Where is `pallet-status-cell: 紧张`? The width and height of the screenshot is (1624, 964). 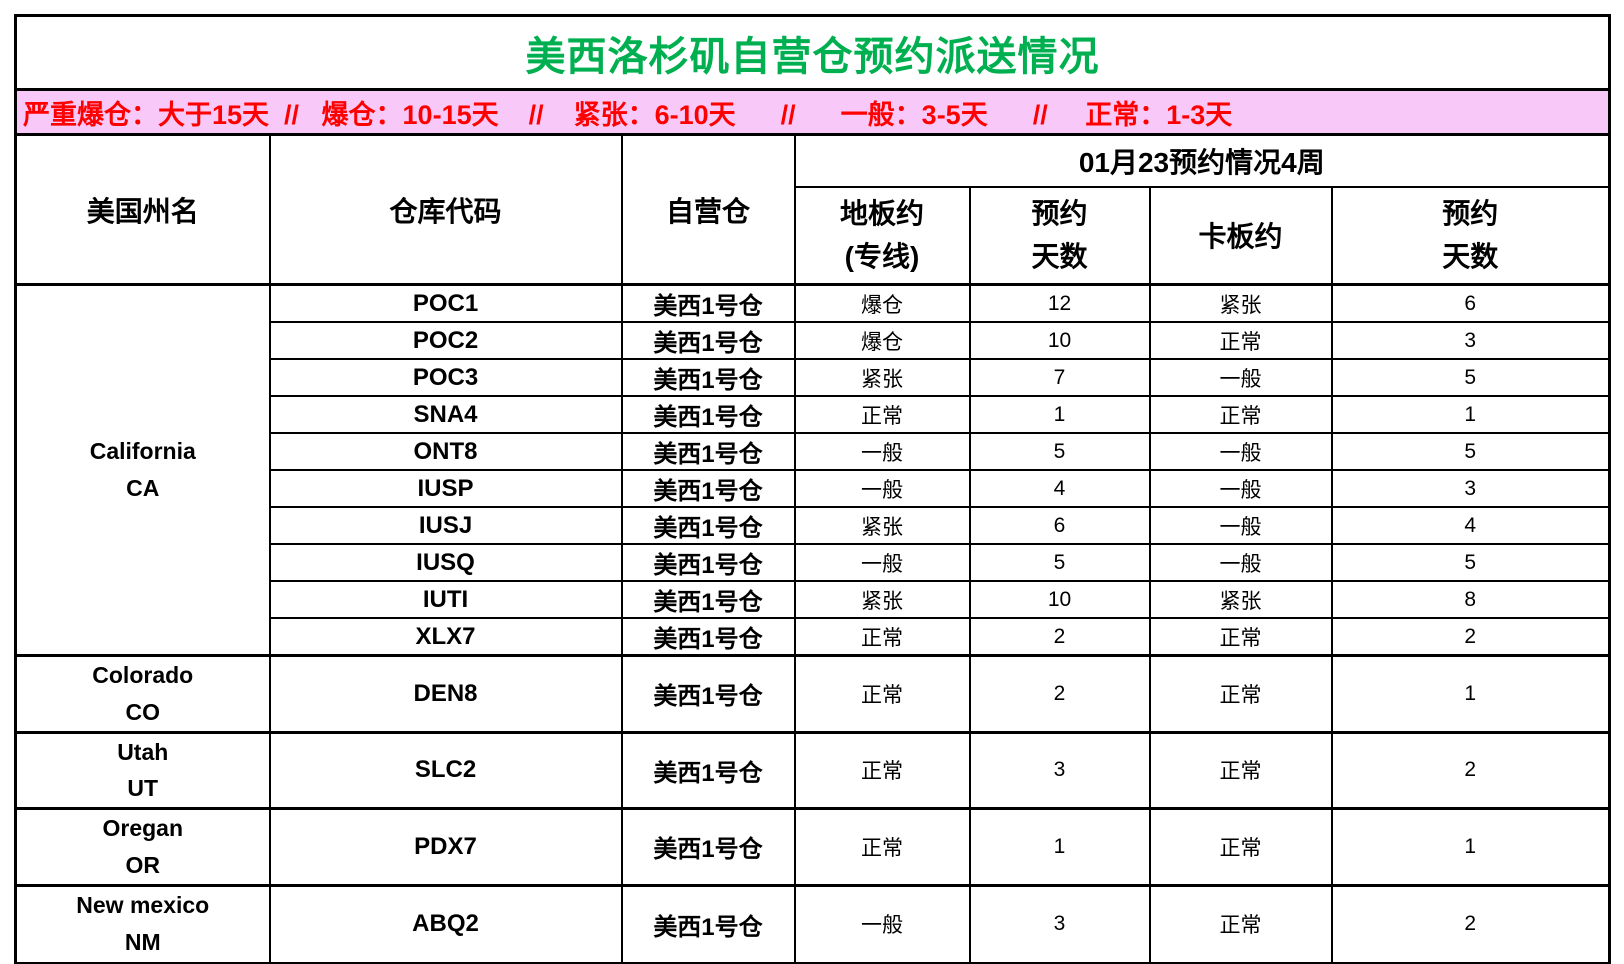
pallet-status-cell: 紧张 is located at coordinates (1240, 599).